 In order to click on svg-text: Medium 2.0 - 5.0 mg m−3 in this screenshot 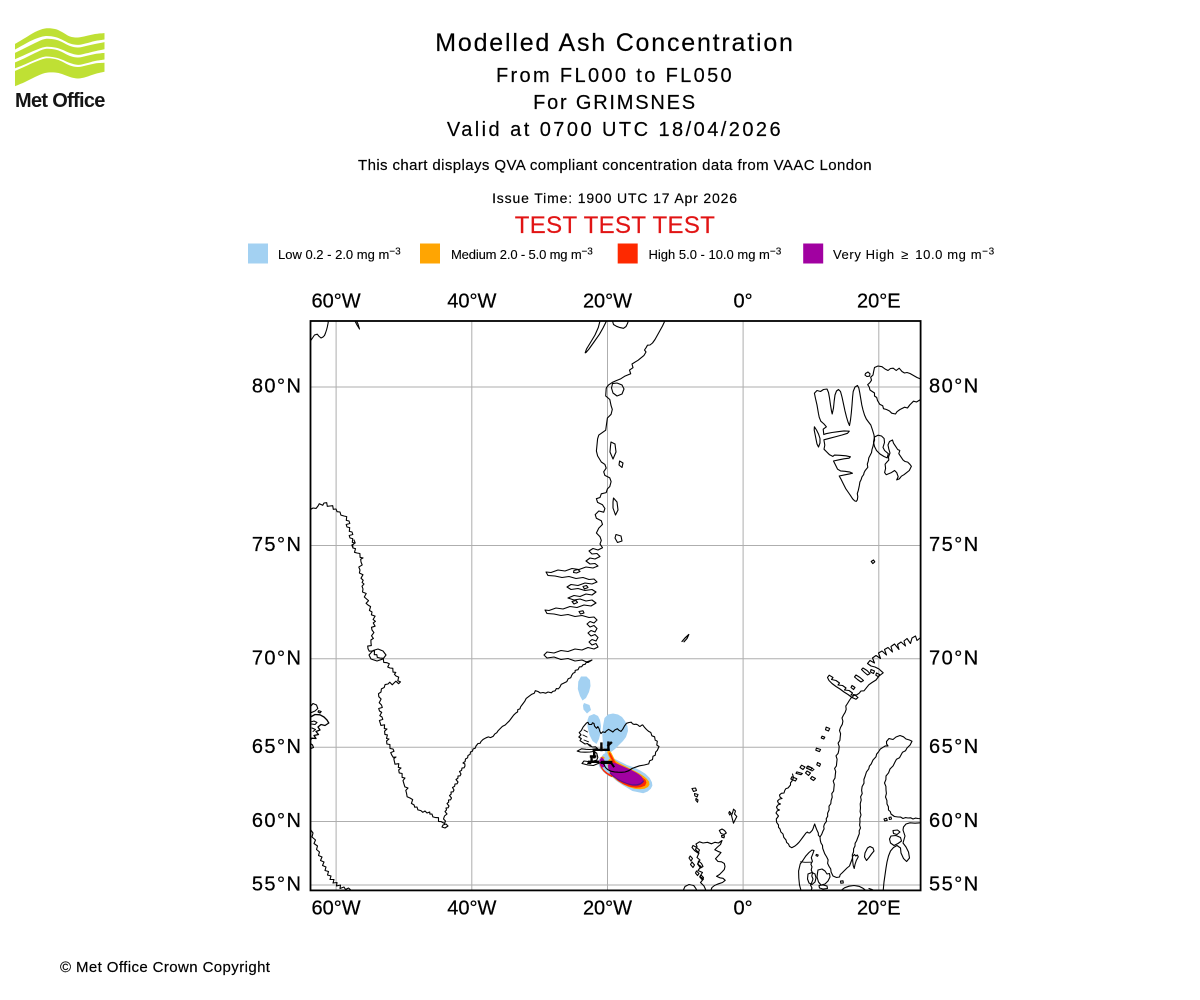, I will do `click(522, 255)`.